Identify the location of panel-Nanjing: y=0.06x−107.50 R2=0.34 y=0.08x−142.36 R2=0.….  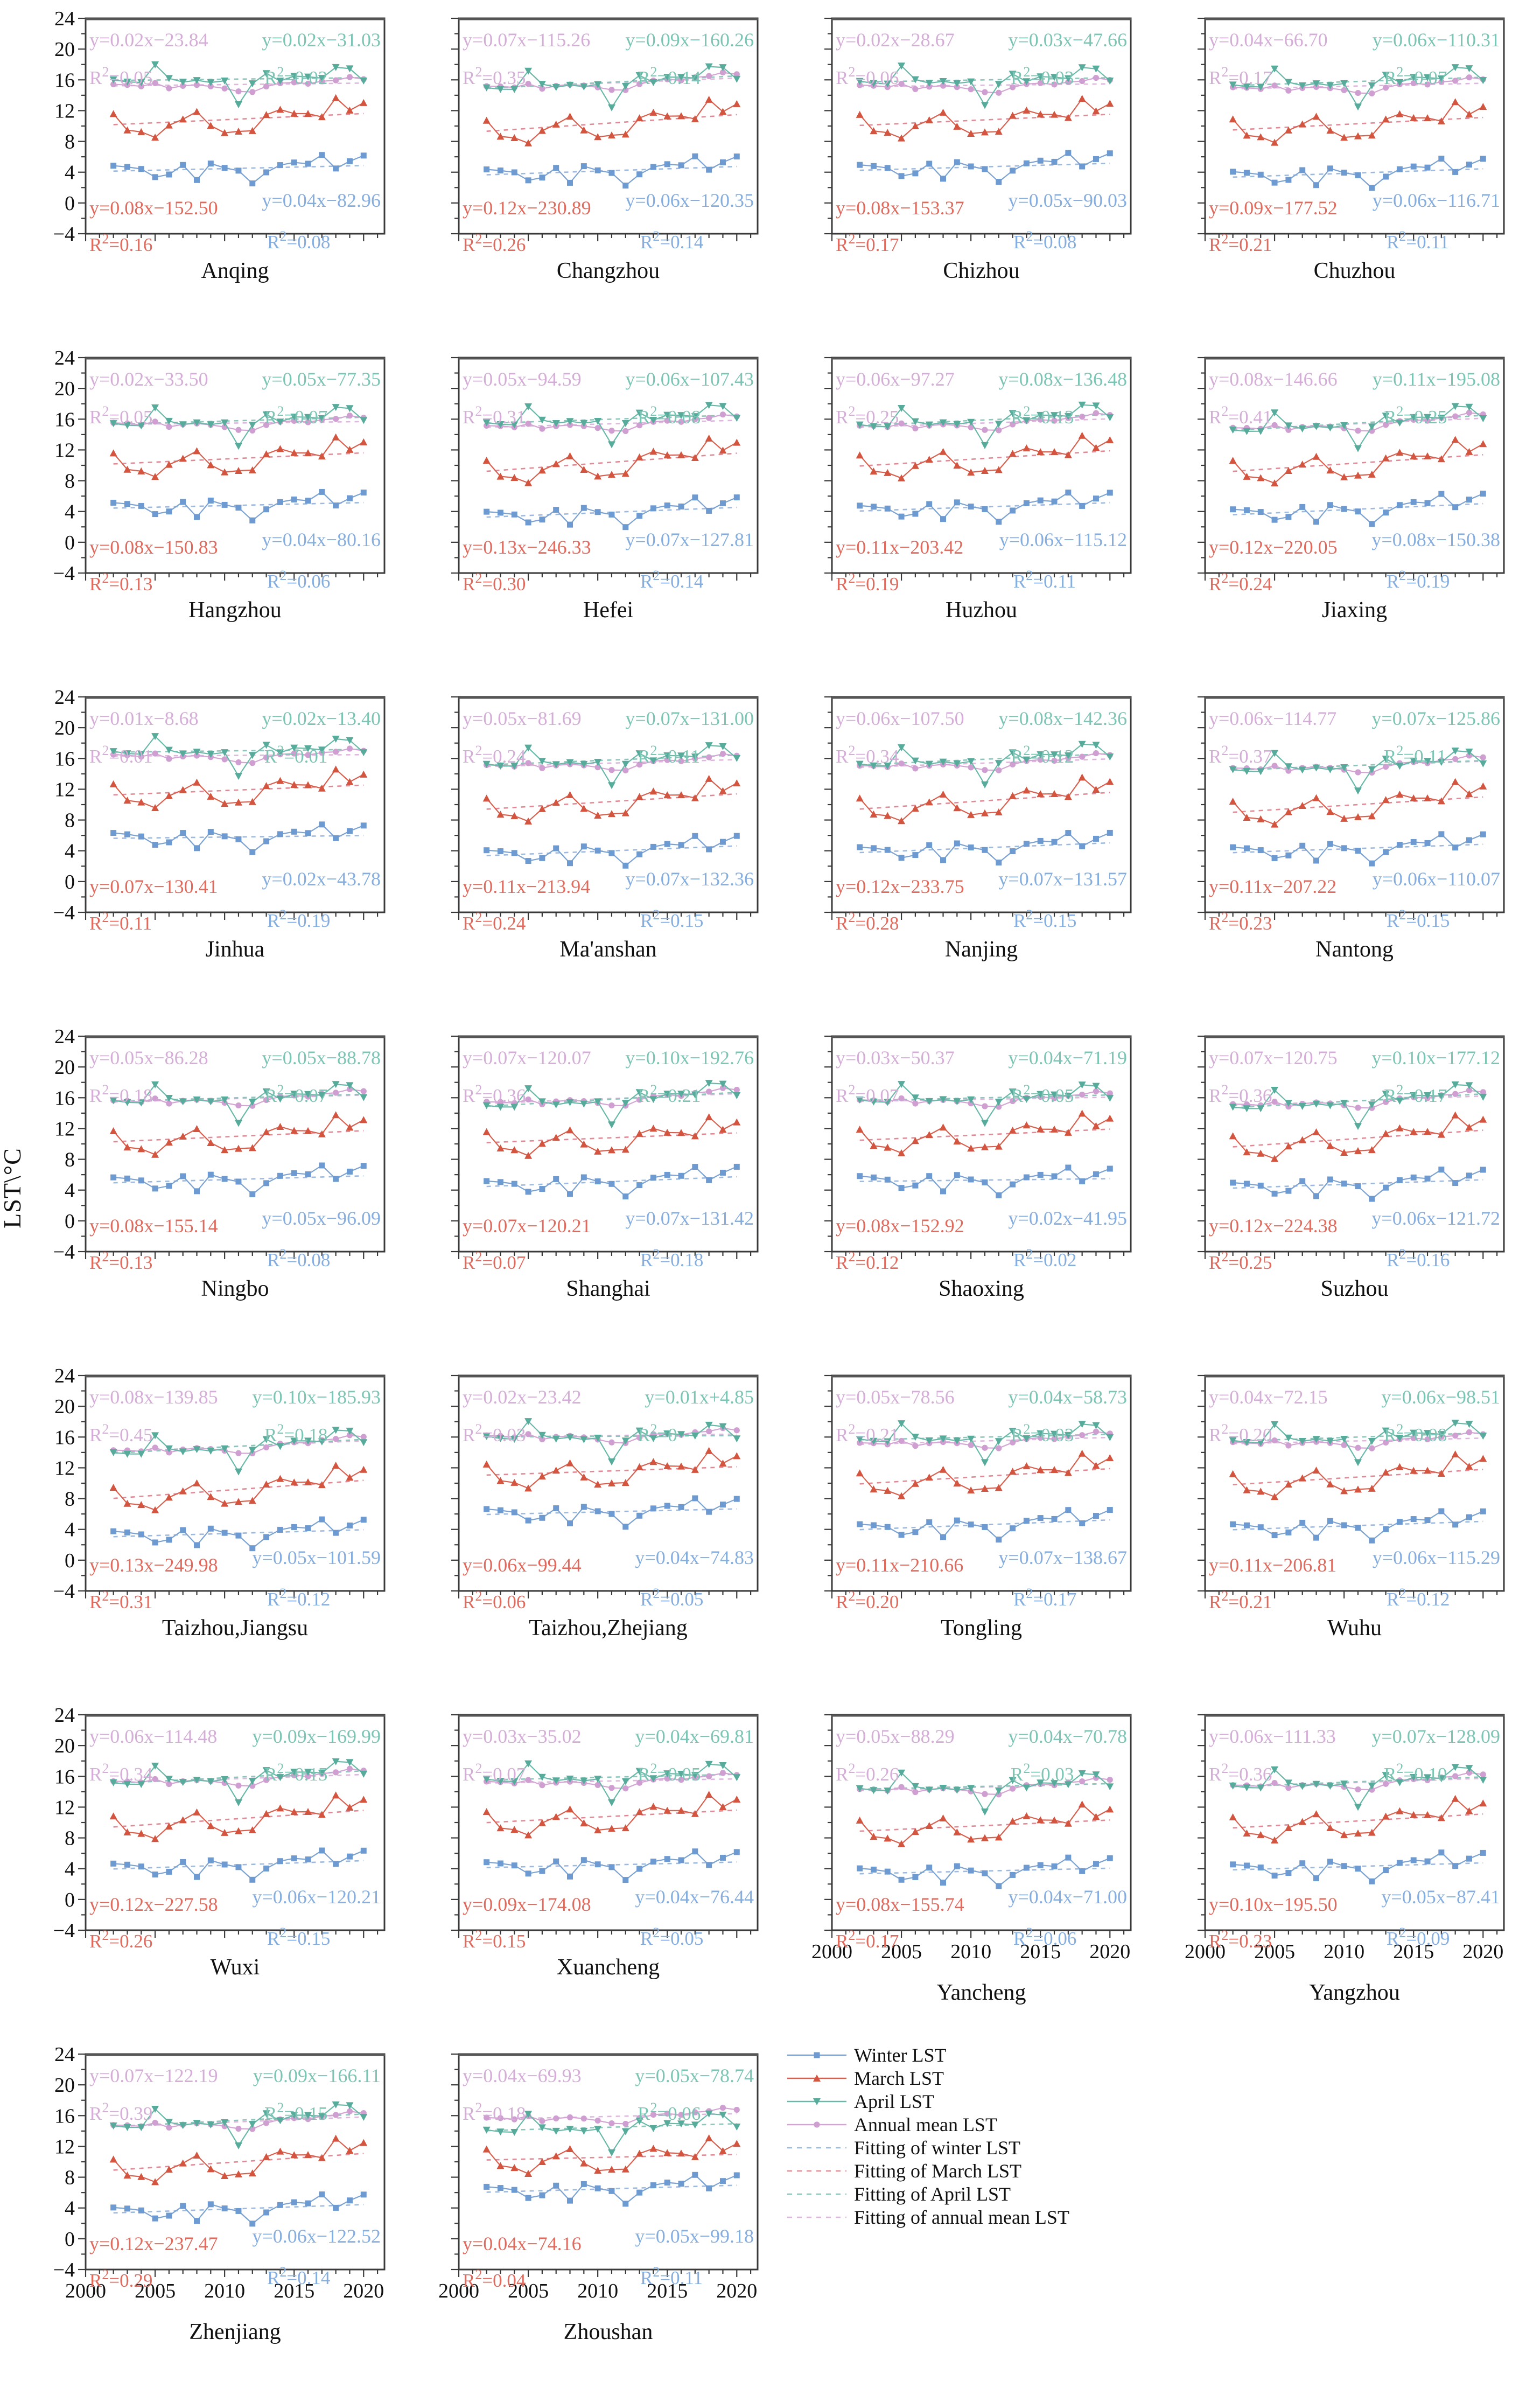
(967, 851).